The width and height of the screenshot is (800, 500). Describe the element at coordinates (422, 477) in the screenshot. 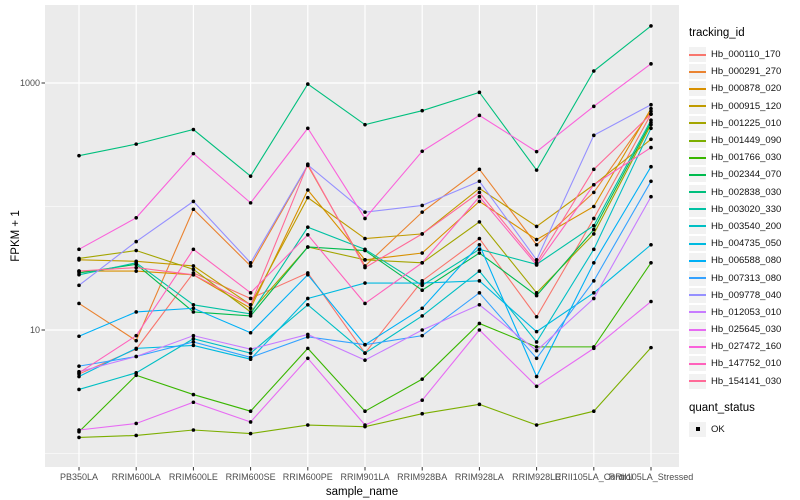

I see `x-tick-label: RRIM928BA` at that location.